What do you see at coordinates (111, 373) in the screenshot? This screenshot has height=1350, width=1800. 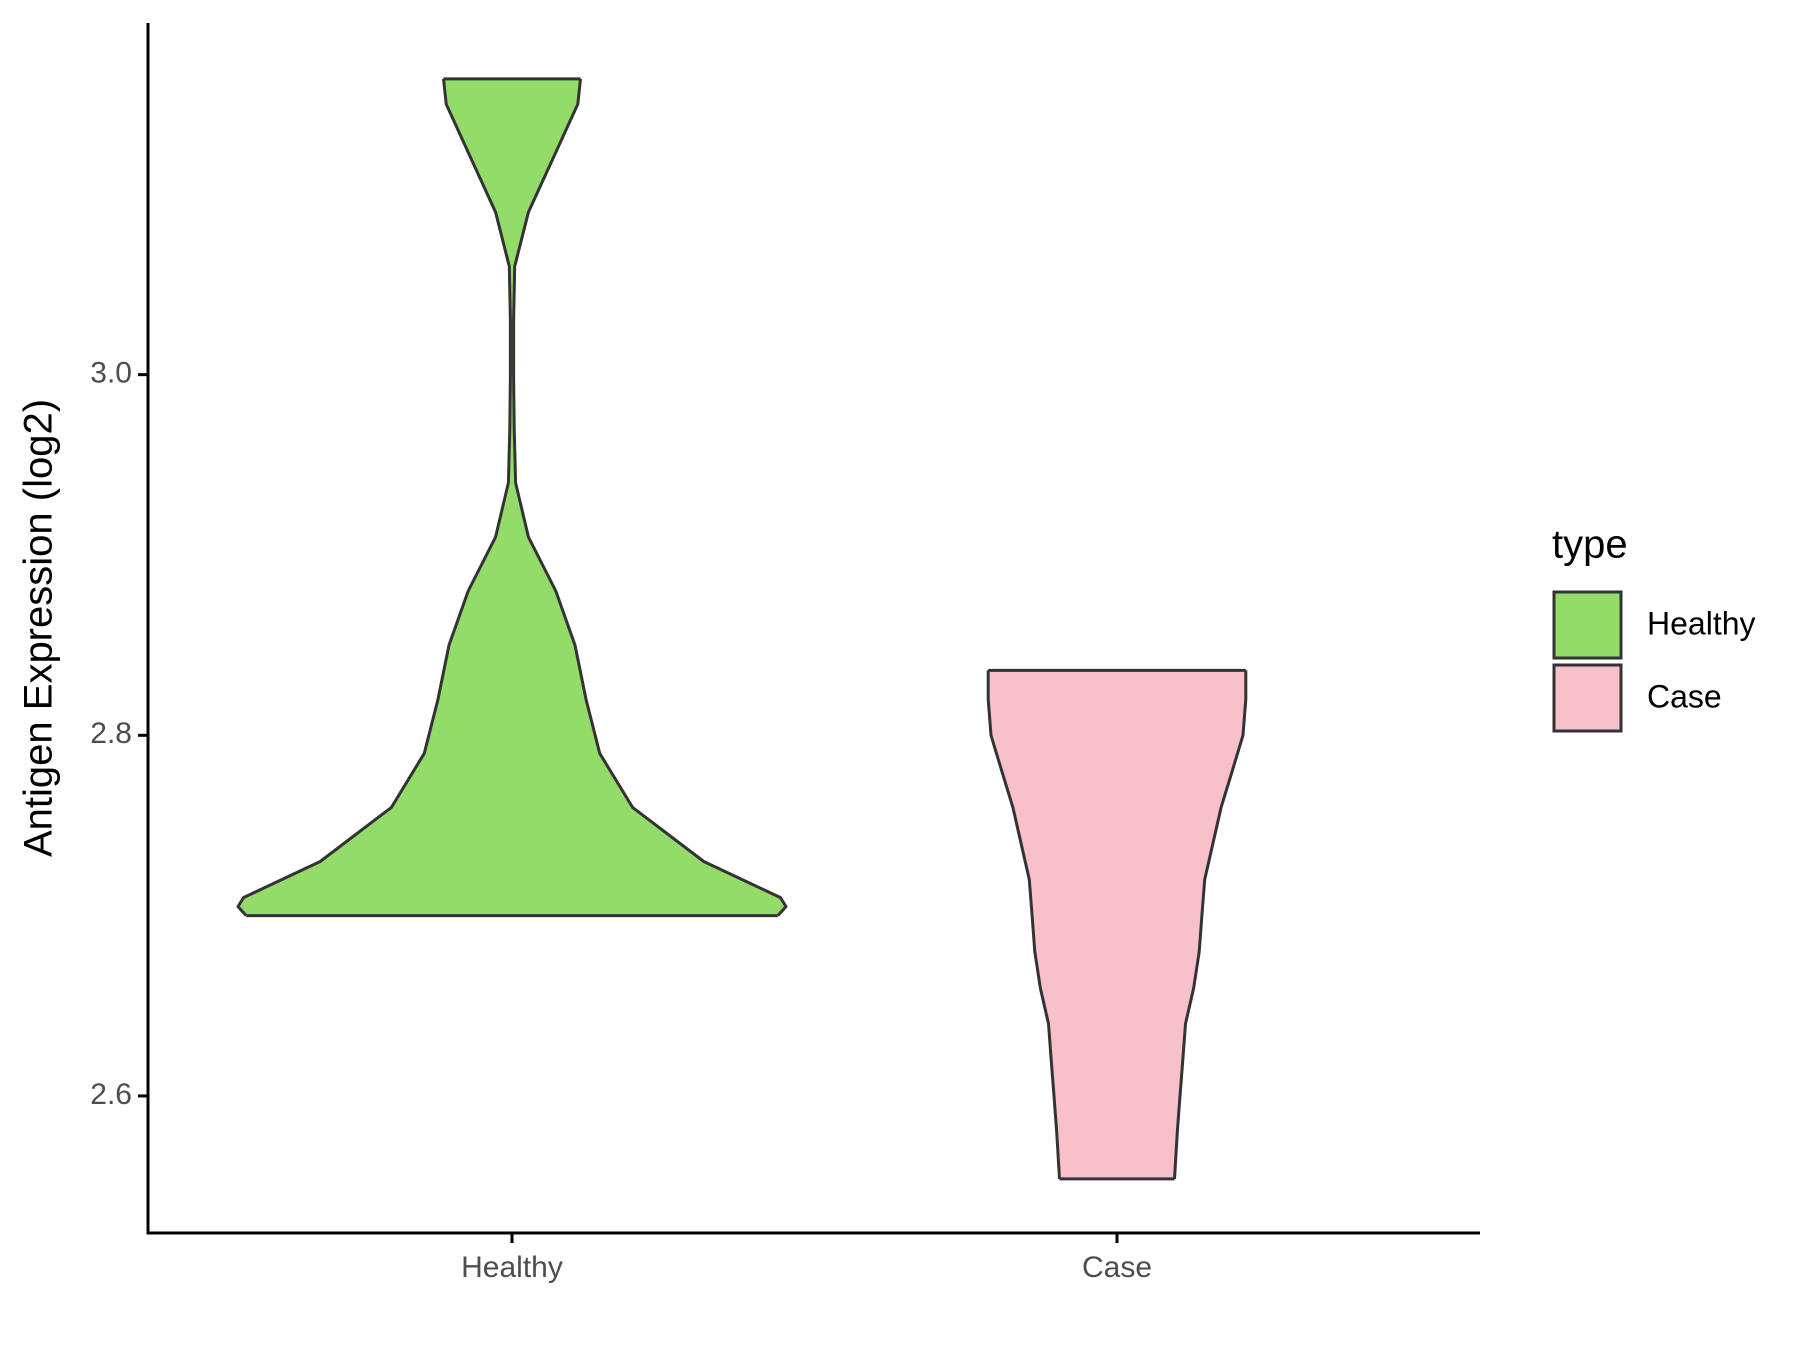 I see `y-tick-label: 3.0` at bounding box center [111, 373].